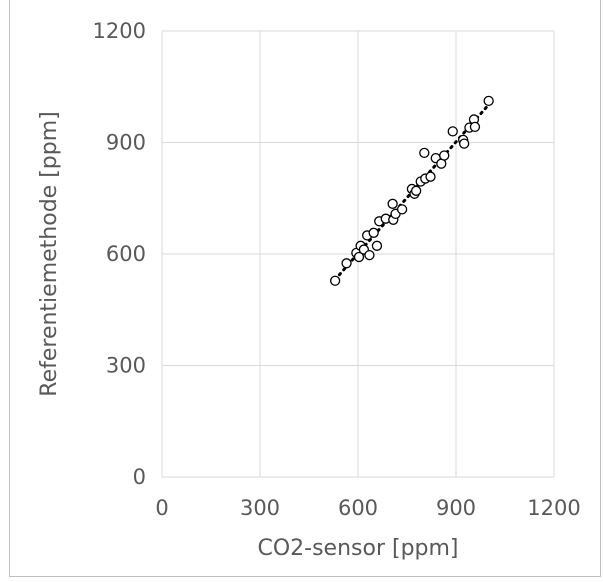 The image size is (603, 582). What do you see at coordinates (456, 508) in the screenshot?
I see `x-tick-label: 900` at bounding box center [456, 508].